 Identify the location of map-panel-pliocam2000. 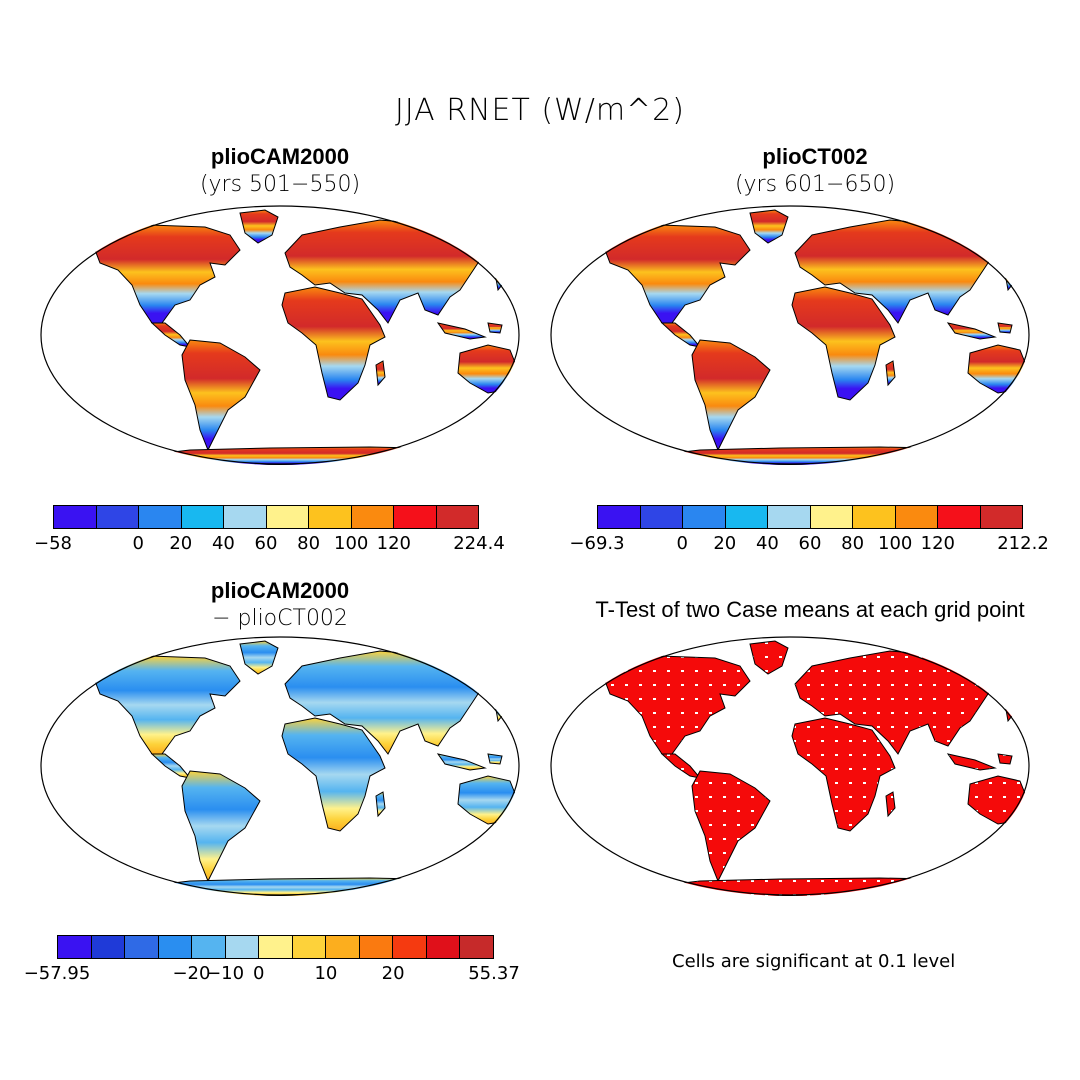
(280, 335).